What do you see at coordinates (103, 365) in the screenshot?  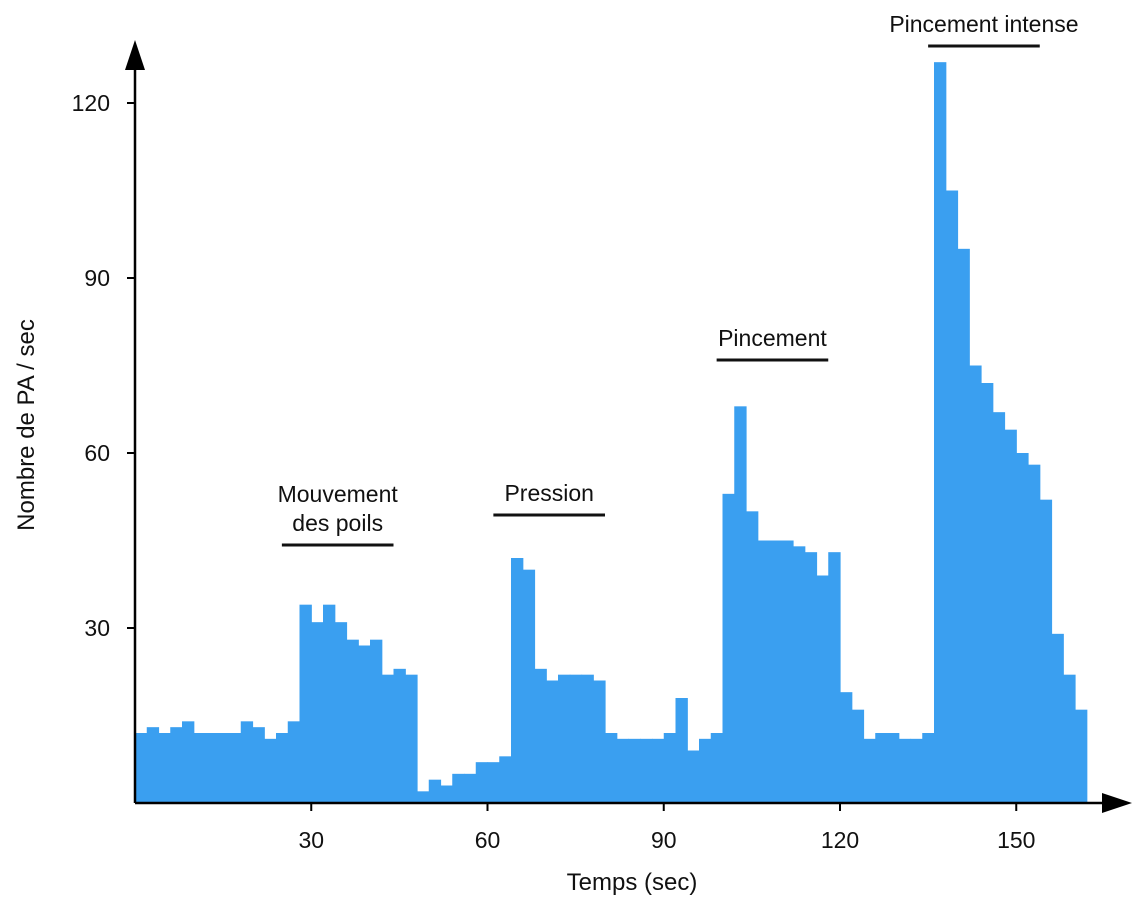 I see `y-ticks: 30 60 90 120` at bounding box center [103, 365].